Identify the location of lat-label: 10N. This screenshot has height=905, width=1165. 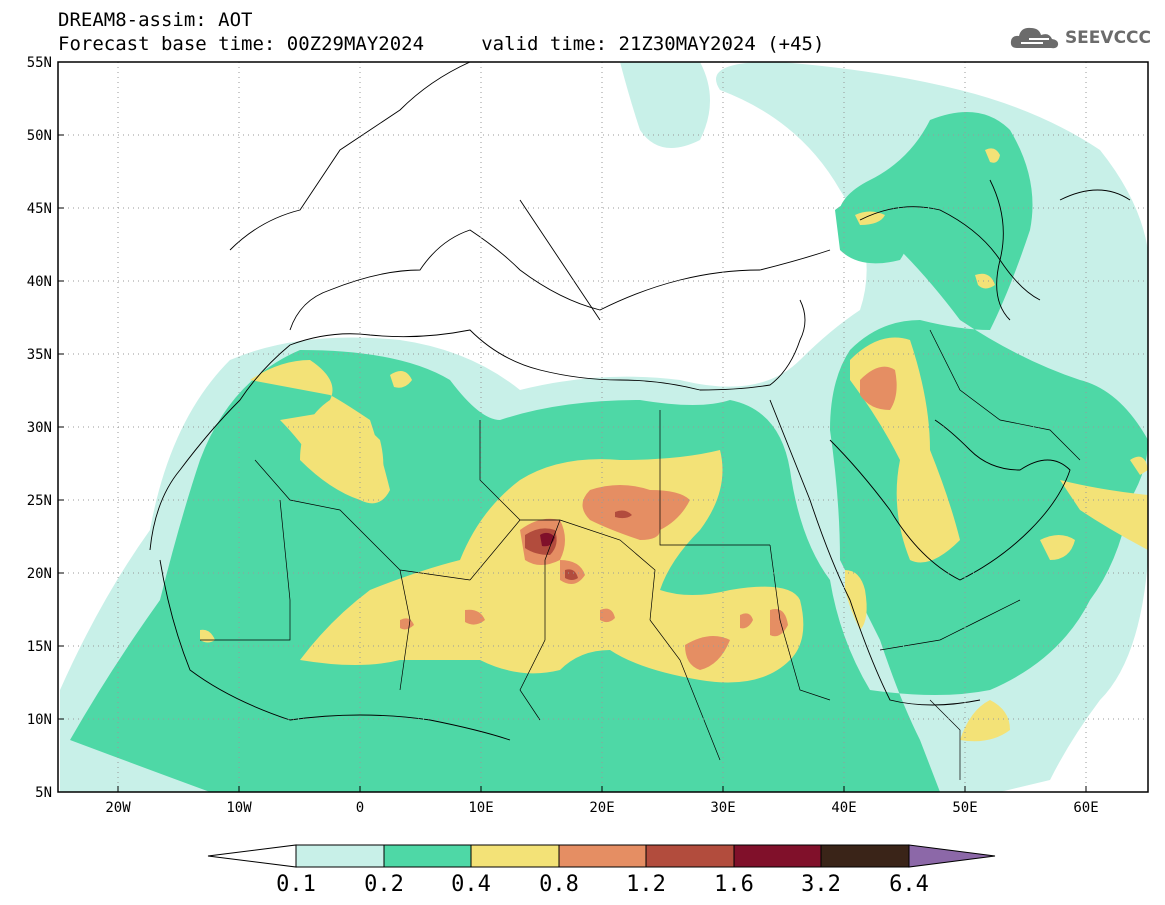
(39, 720).